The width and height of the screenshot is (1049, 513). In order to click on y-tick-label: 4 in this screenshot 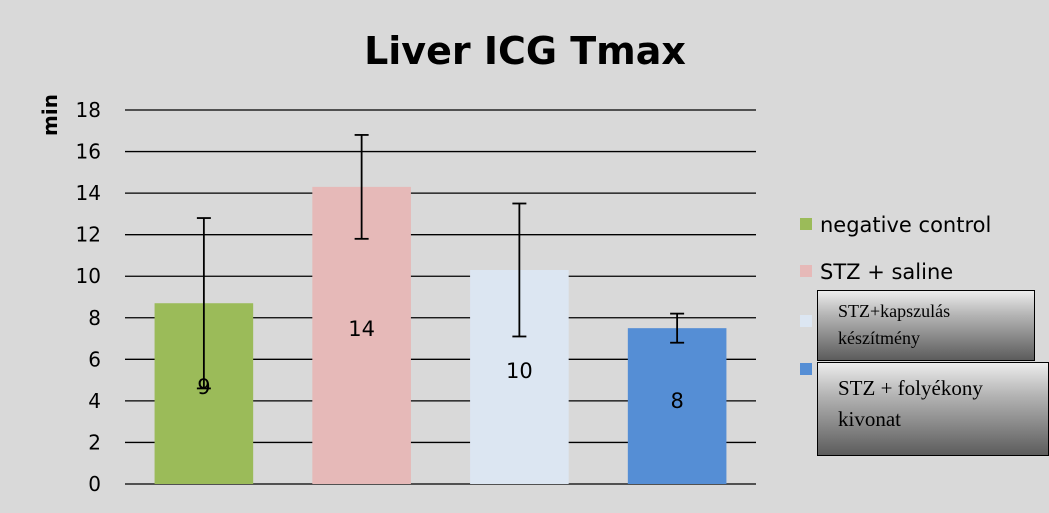, I will do `click(94, 401)`.